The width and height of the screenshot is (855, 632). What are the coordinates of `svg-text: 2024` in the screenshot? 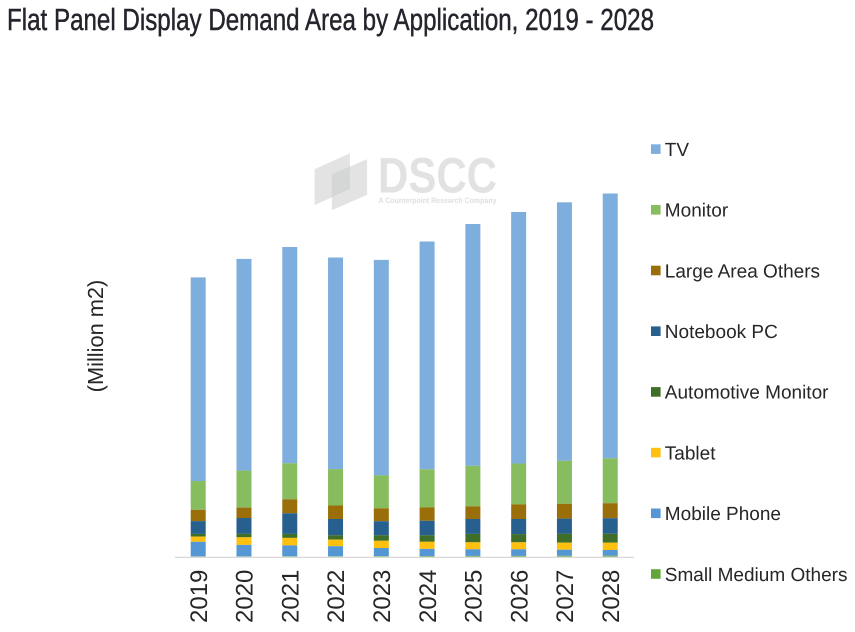 It's located at (428, 596).